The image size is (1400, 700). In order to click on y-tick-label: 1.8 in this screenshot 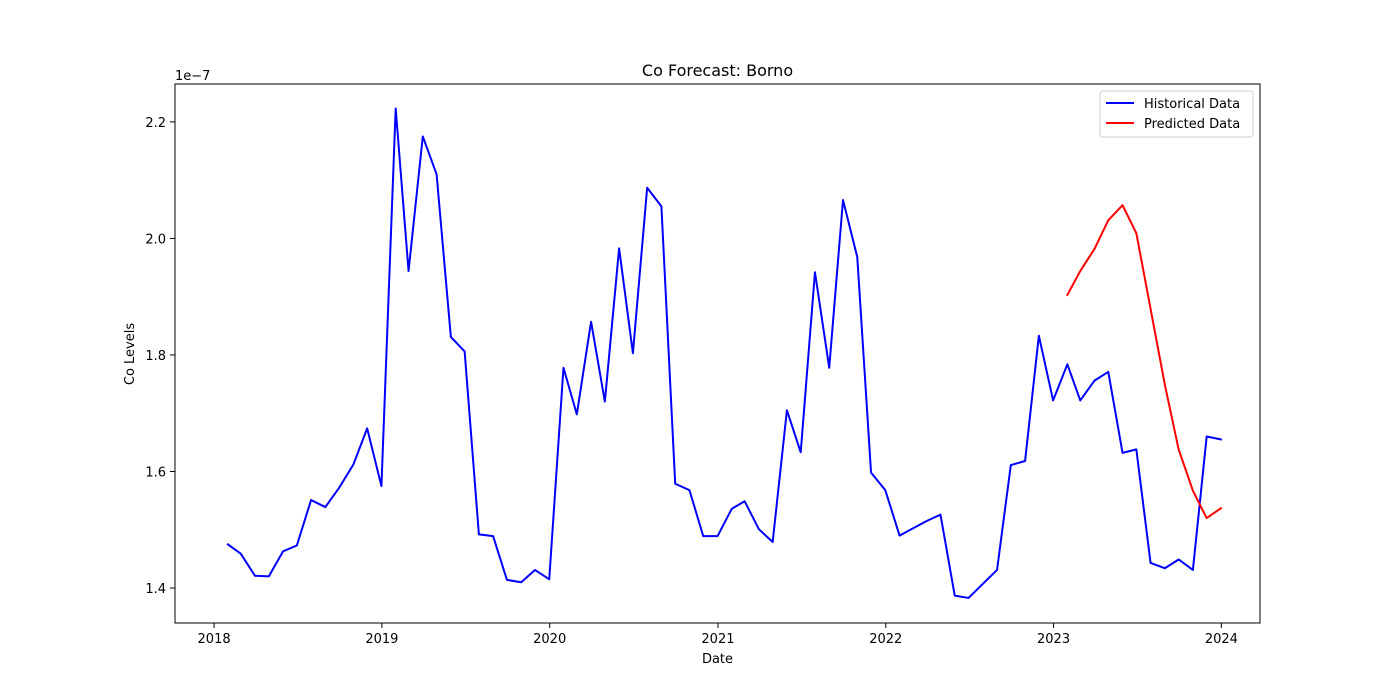, I will do `click(155, 356)`.